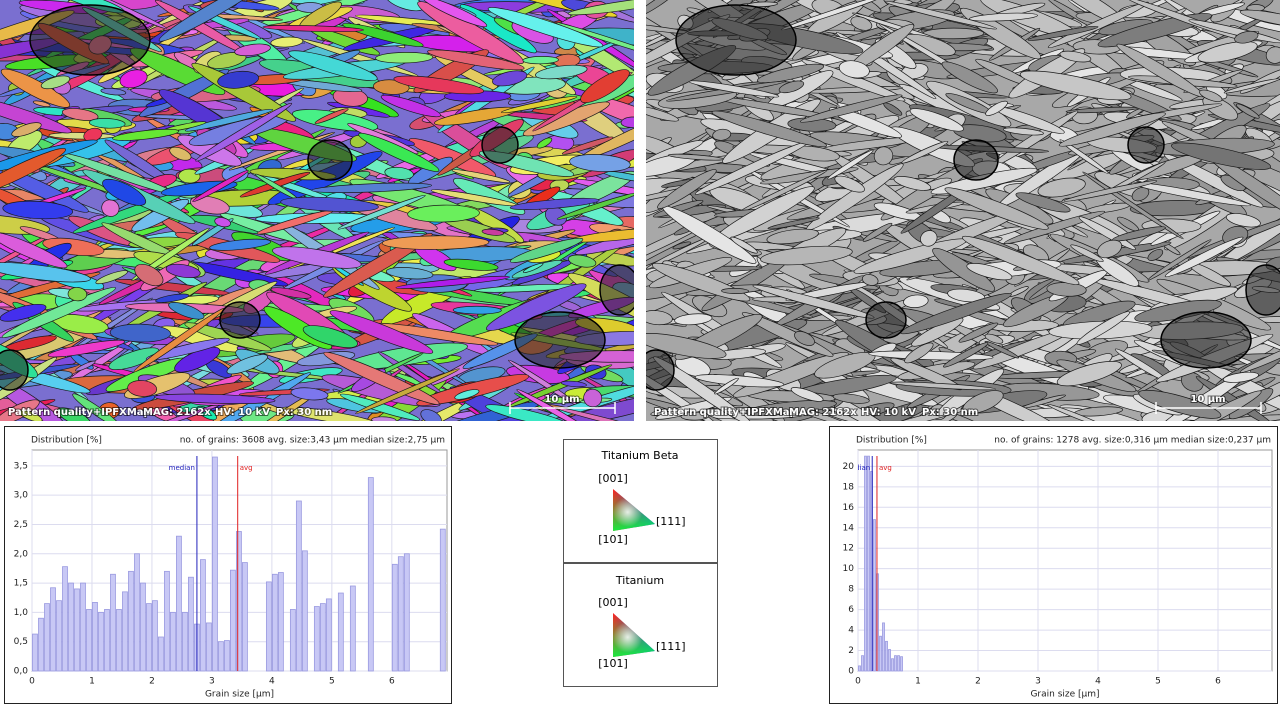 The image size is (1280, 706). What do you see at coordinates (1038, 682) in the screenshot?
I see `x-tick-label: 3` at bounding box center [1038, 682].